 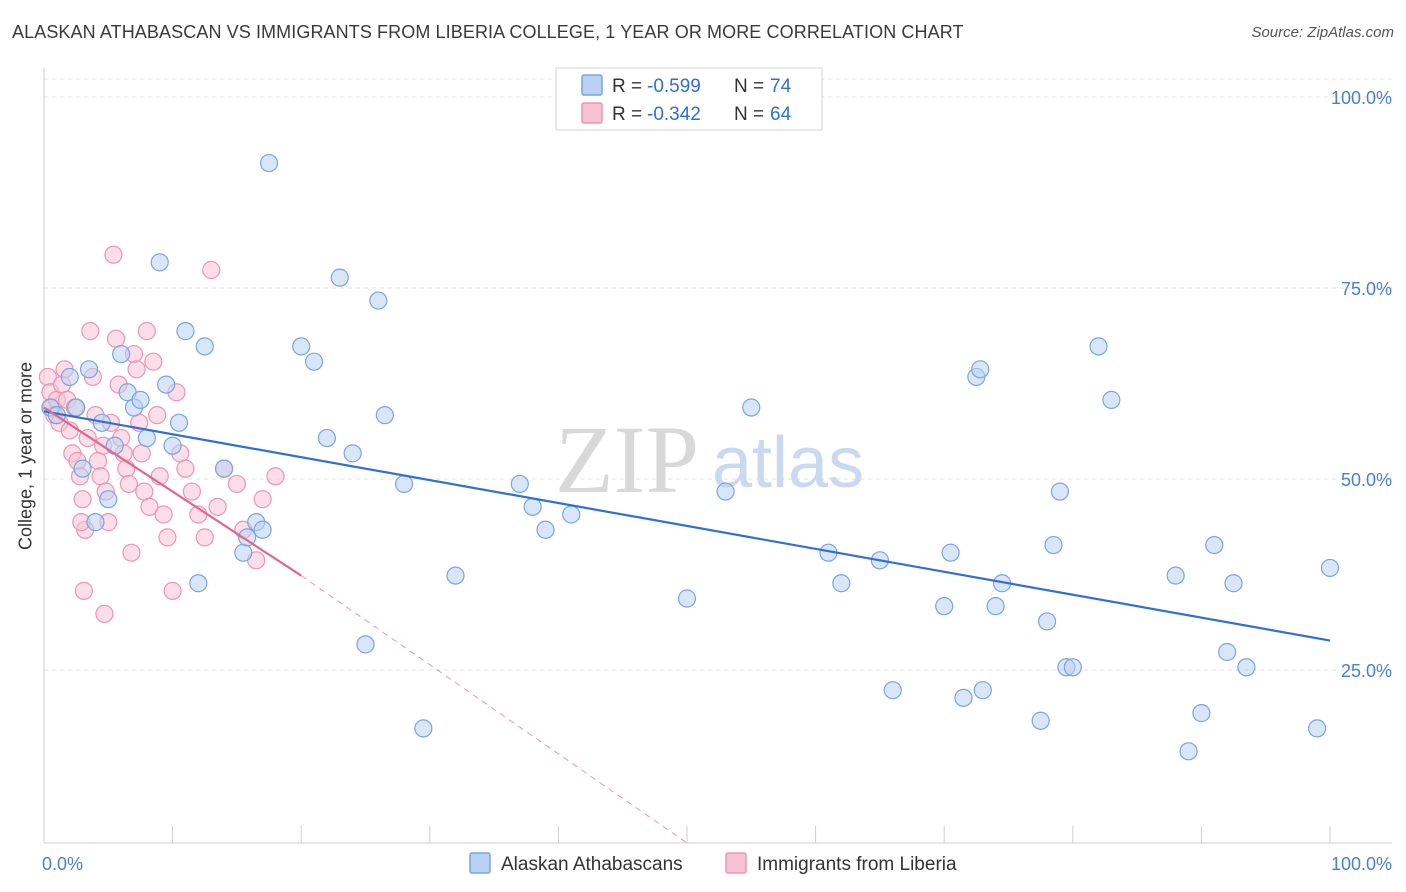 I want to click on legend-r-value-blue: -0.599, so click(x=674, y=86).